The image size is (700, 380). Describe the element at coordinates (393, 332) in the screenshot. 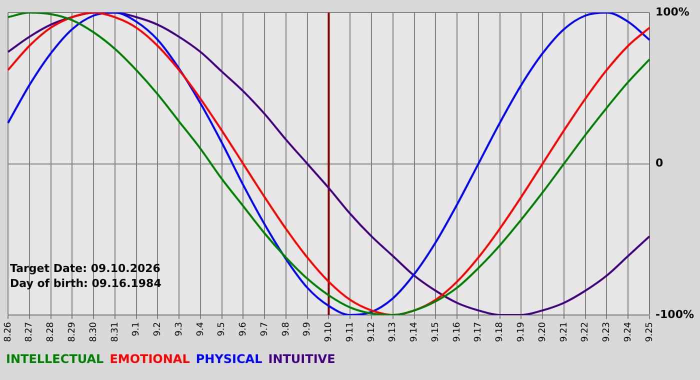

I see `x-tick-label: 9.13` at that location.